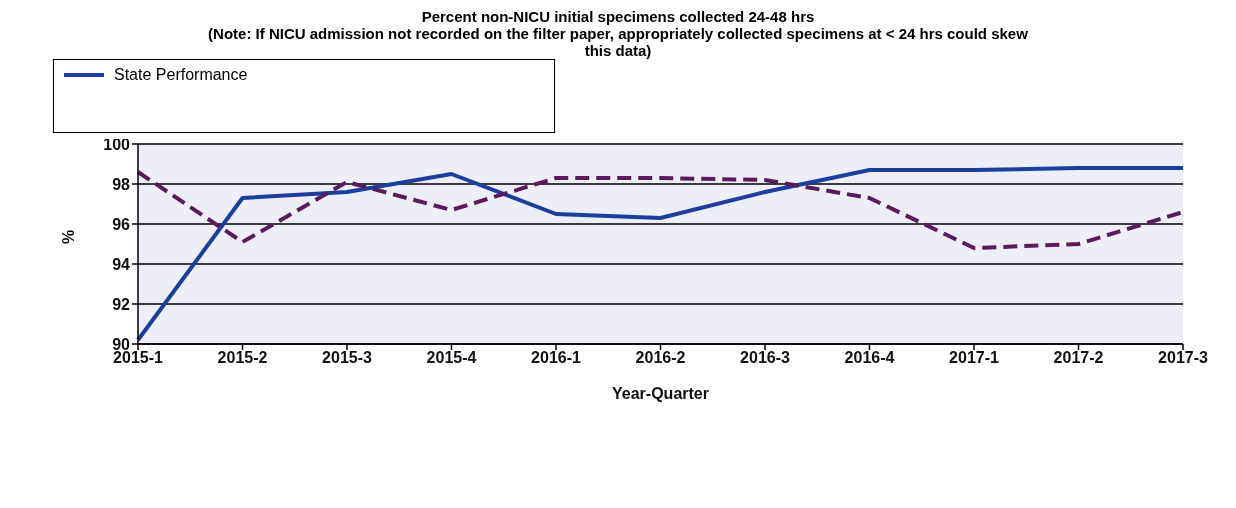 This screenshot has height=508, width=1236. I want to click on chart-subtitle: (Note: If NICU admission not recorded on the filter paper, appropriately collected specimens at < 24 hrs could skew this data), so click(618, 42).